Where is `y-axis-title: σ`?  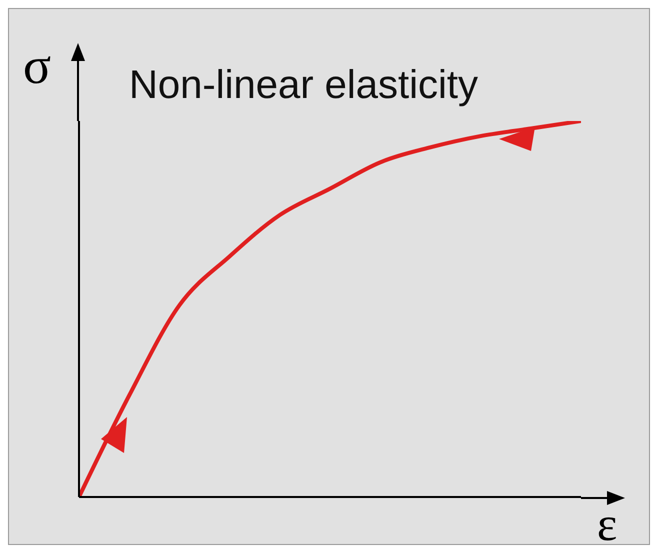 y-axis-title: σ is located at coordinates (37, 66).